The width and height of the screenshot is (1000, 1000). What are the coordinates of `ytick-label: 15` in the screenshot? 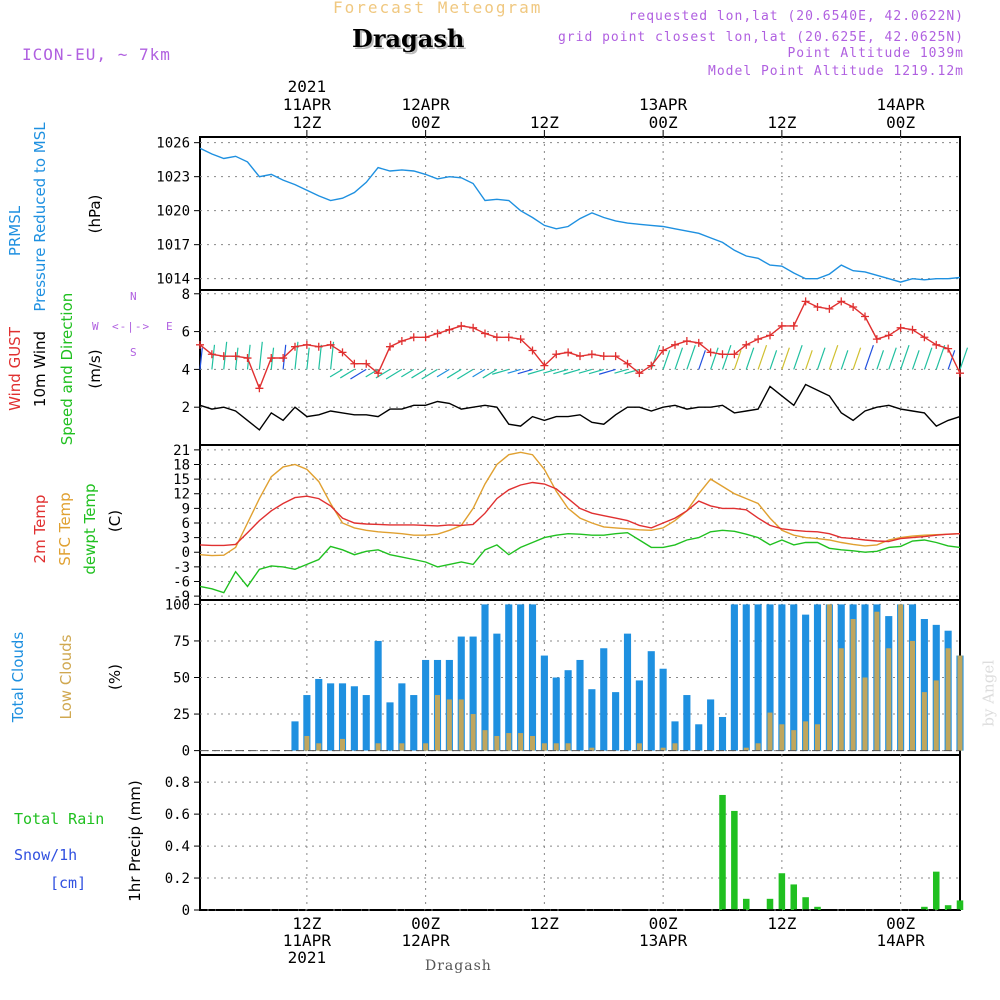 It's located at (181, 480).